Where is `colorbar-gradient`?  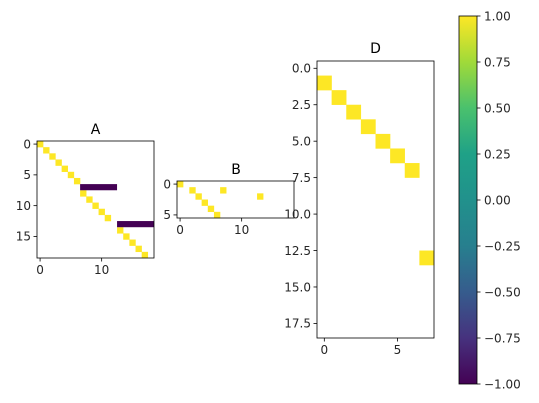 colorbar-gradient is located at coordinates (468, 200).